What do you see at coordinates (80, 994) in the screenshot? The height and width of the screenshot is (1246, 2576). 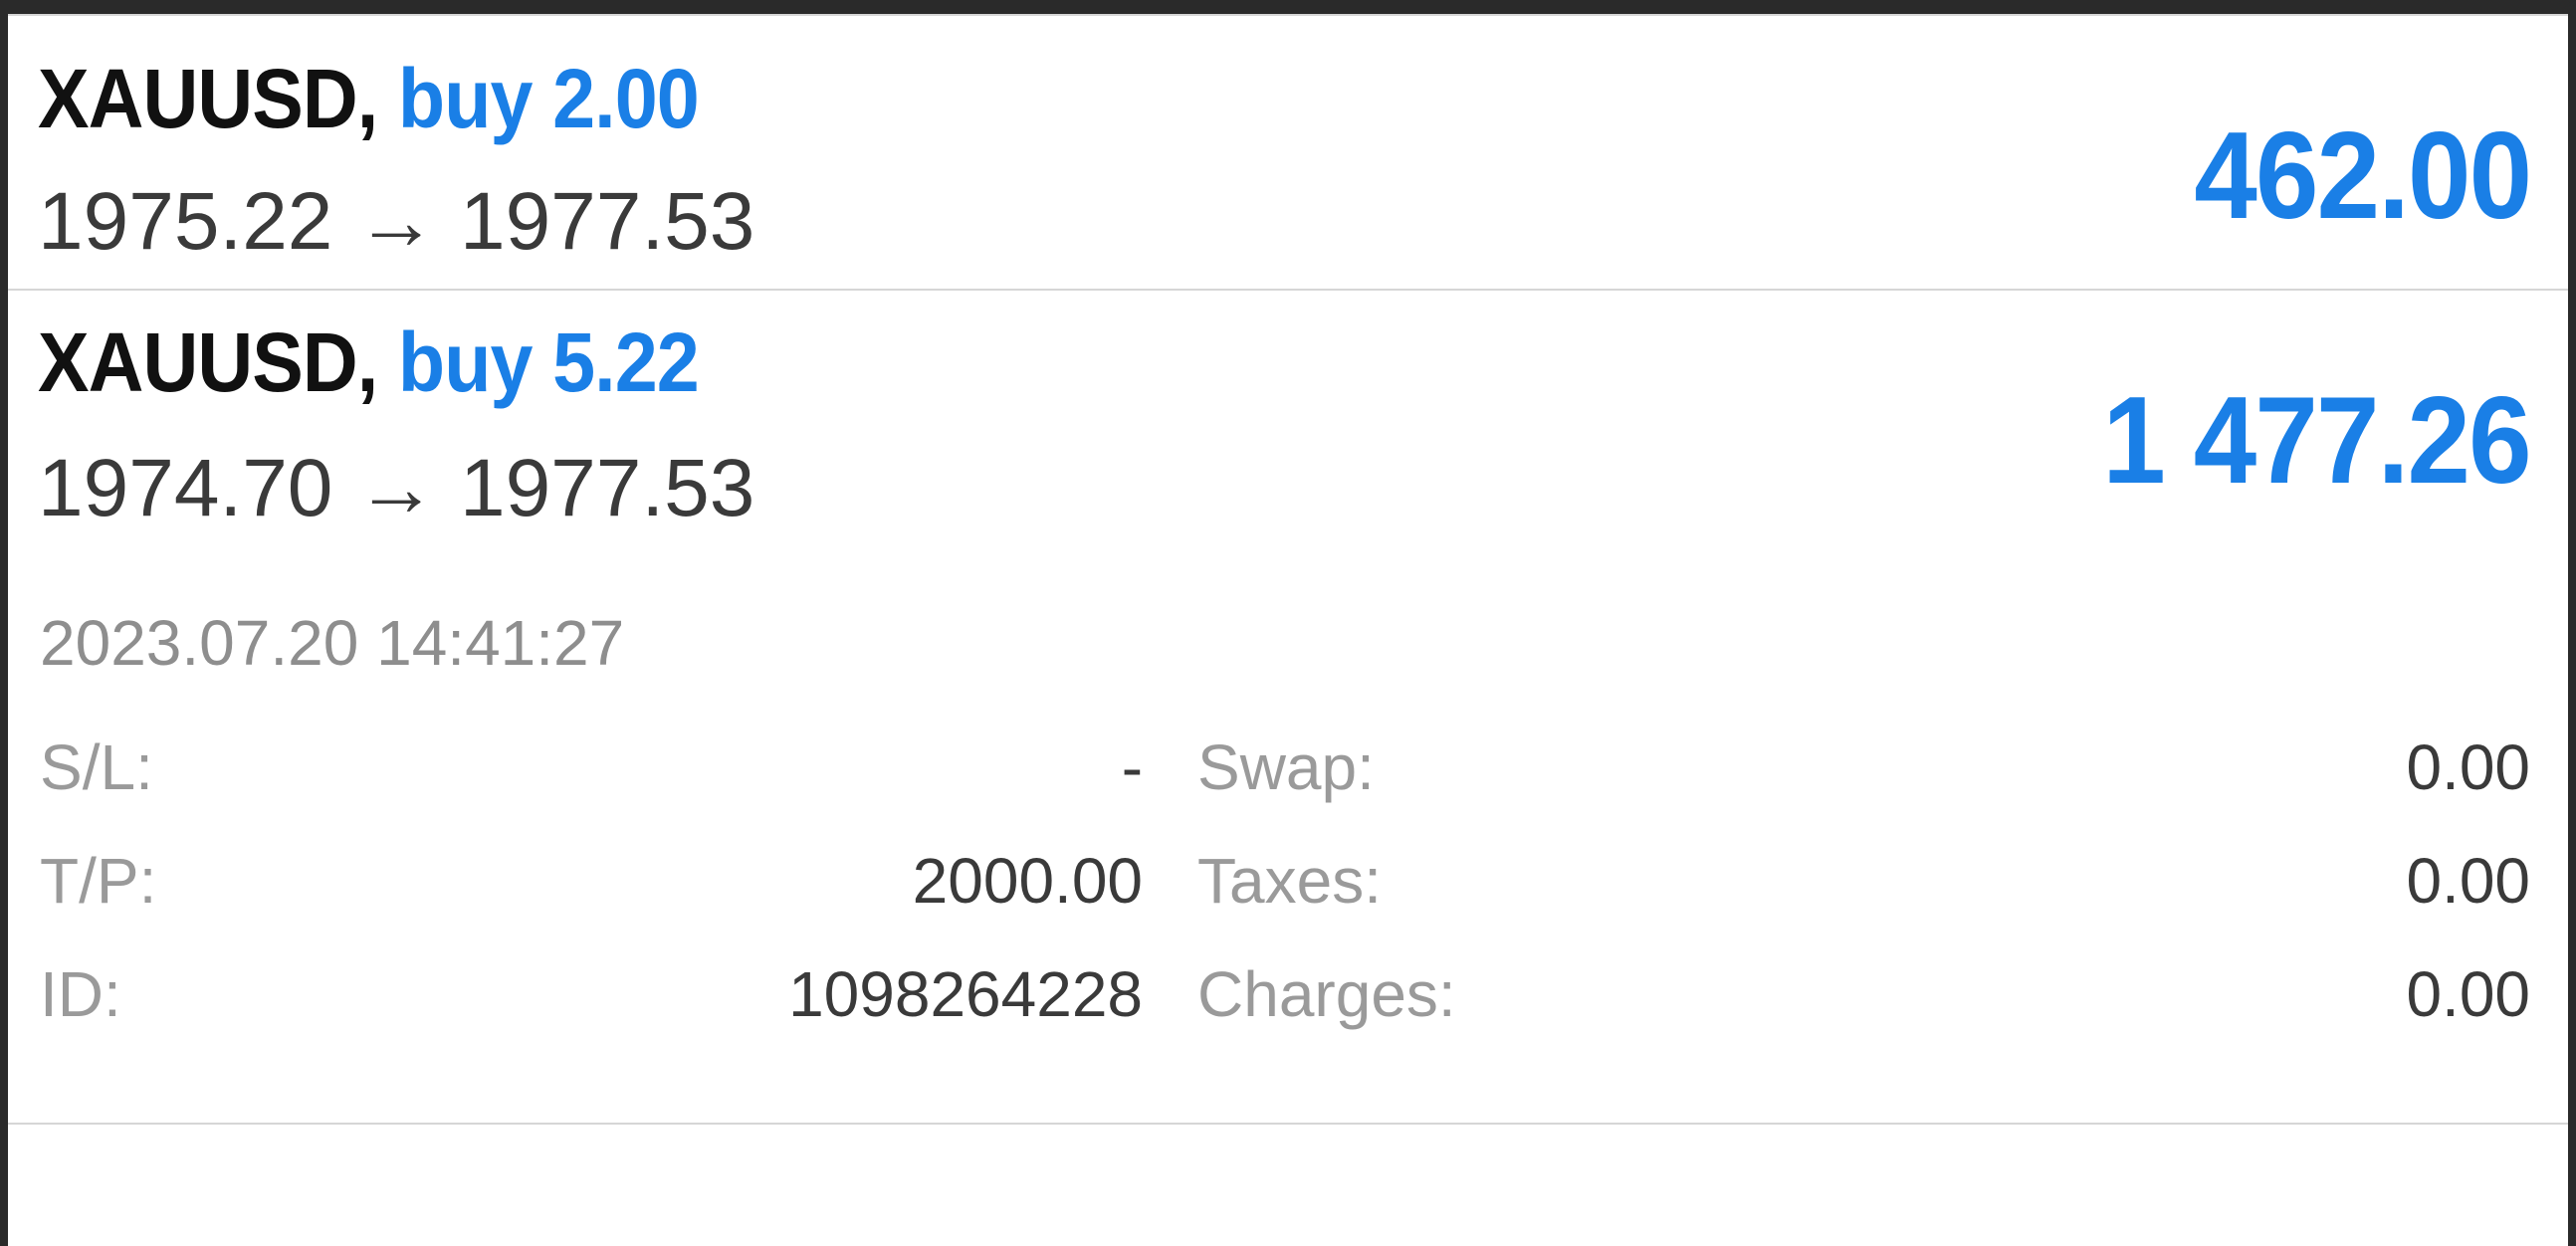 I see `id-label: ID:` at bounding box center [80, 994].